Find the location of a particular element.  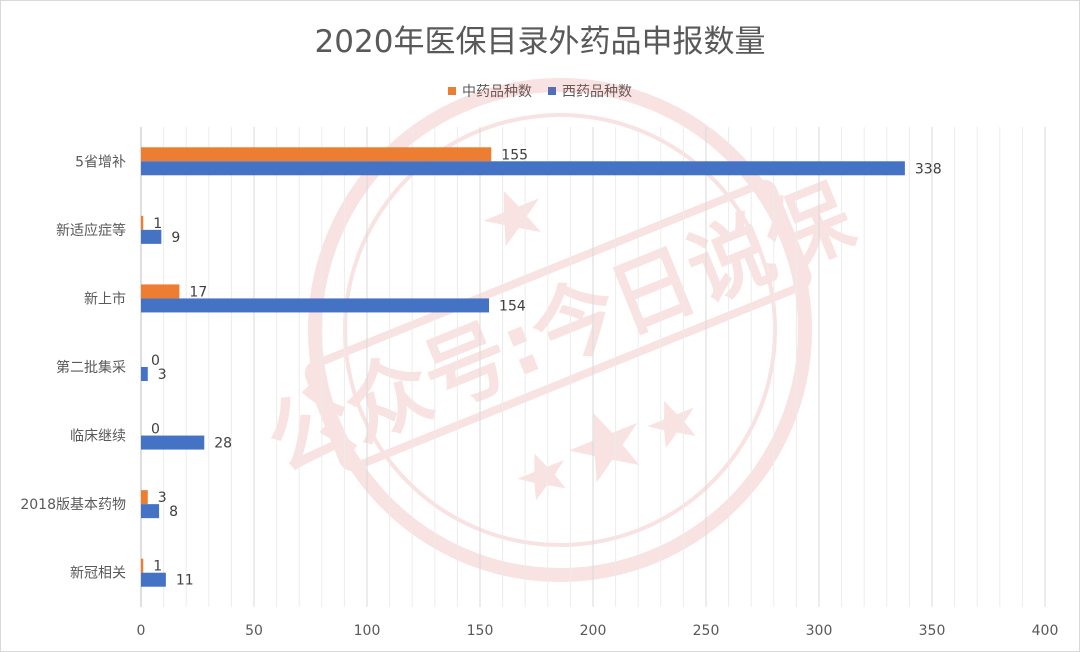

chart-legend: 中药品种数 西药品种数 is located at coordinates (540, 91).